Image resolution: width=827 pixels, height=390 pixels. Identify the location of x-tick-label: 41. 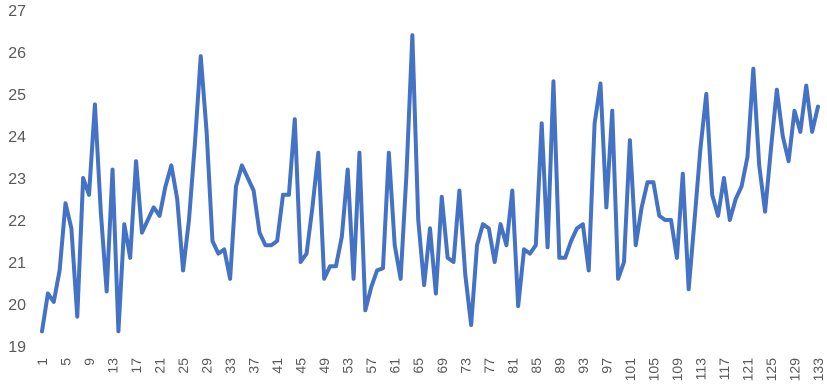
(277, 366).